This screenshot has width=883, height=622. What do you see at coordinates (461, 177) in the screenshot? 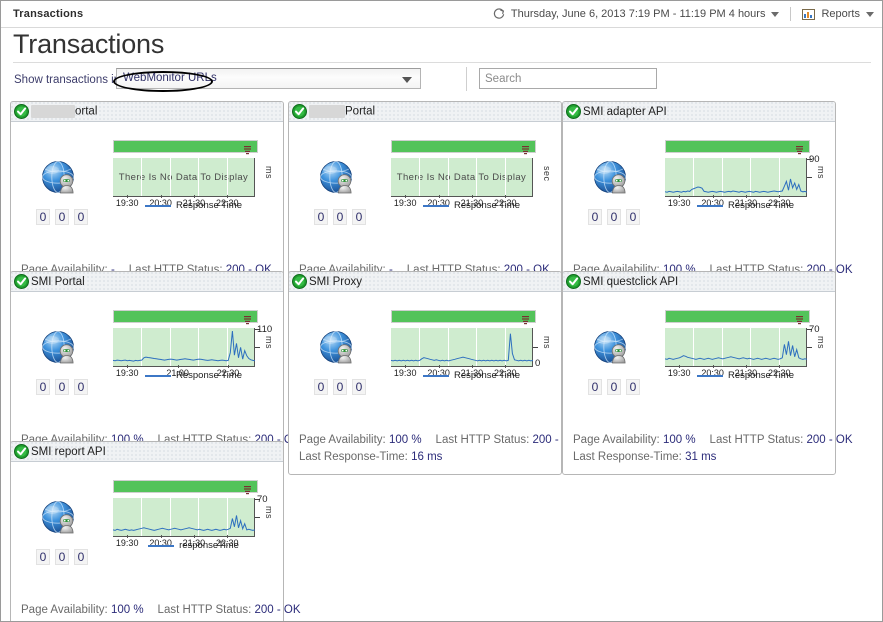
I see `no-data-message: There Is No Data To Display` at bounding box center [461, 177].